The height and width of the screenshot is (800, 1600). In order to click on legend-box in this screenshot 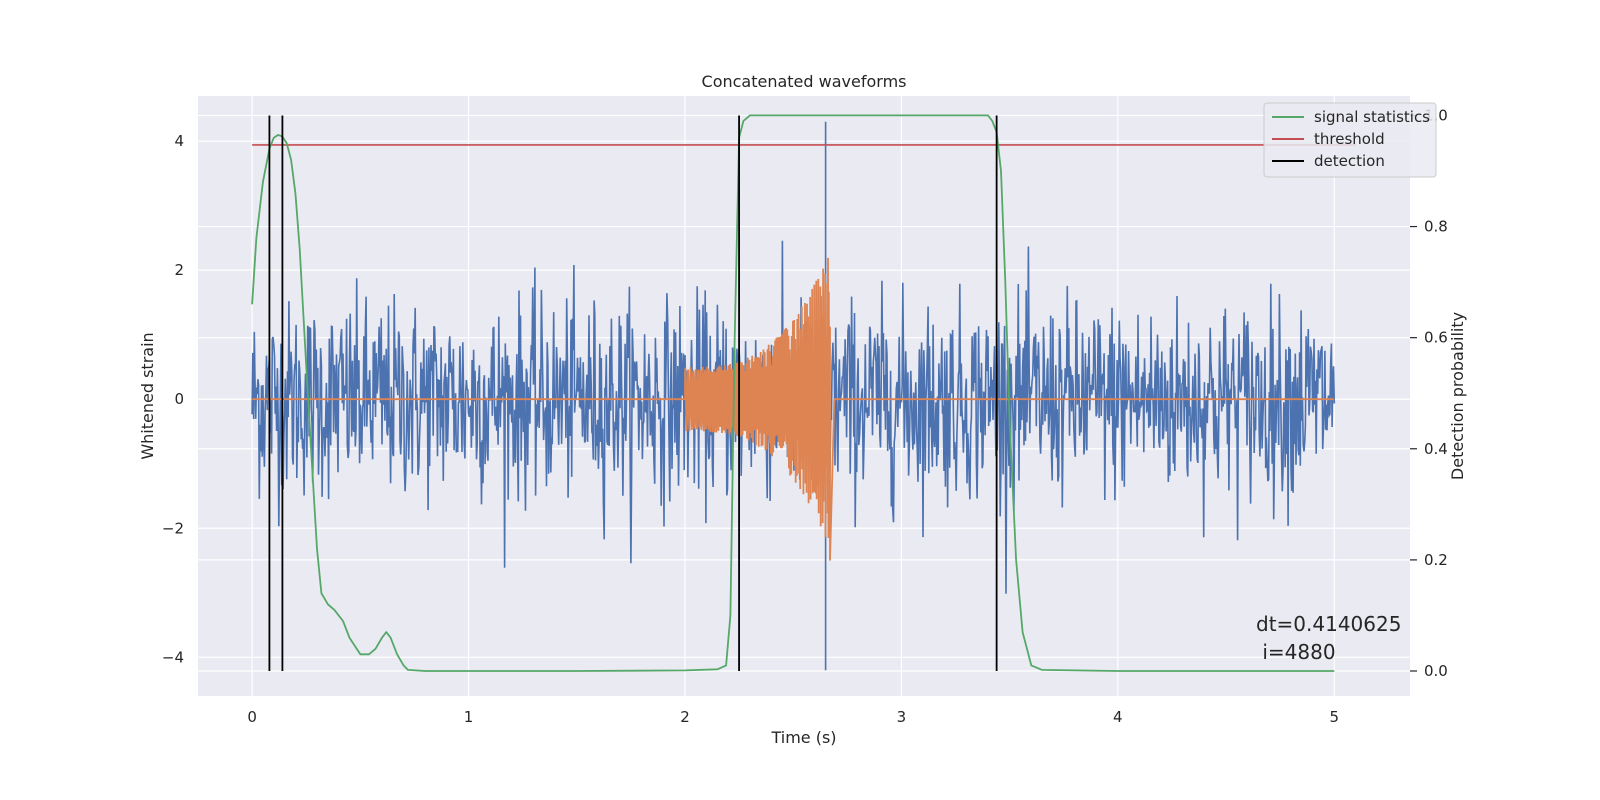, I will do `click(1350, 140)`.